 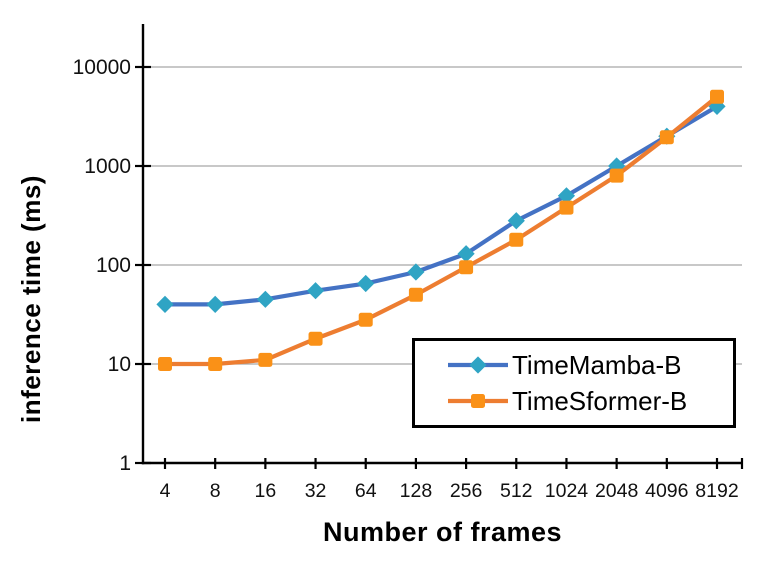 I want to click on data-point-timesformer-b-2048, so click(x=616, y=175).